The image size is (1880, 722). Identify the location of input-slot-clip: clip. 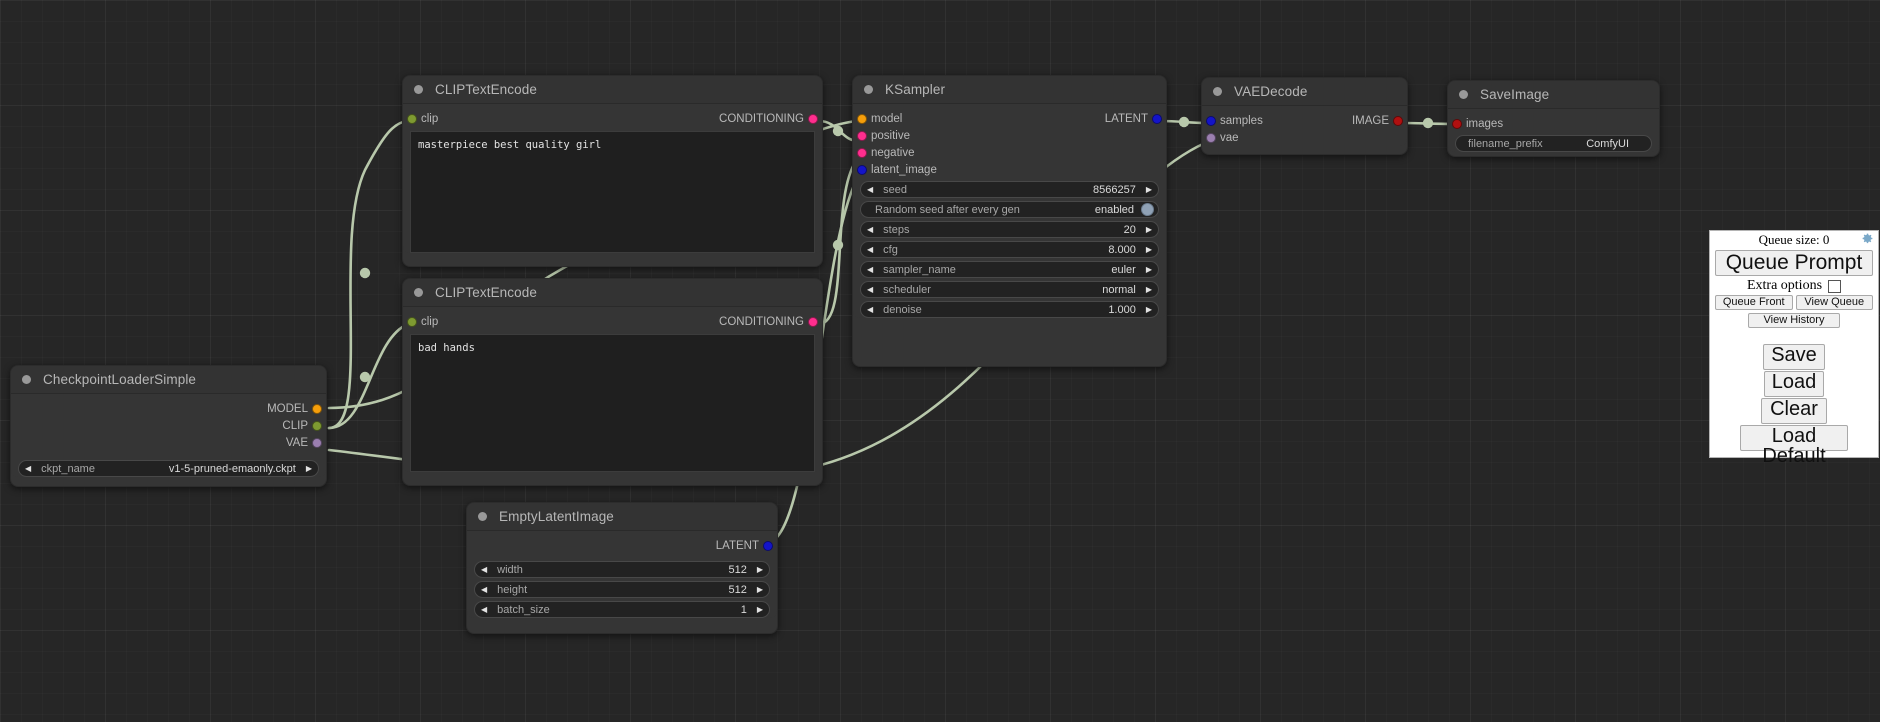
(612, 321).